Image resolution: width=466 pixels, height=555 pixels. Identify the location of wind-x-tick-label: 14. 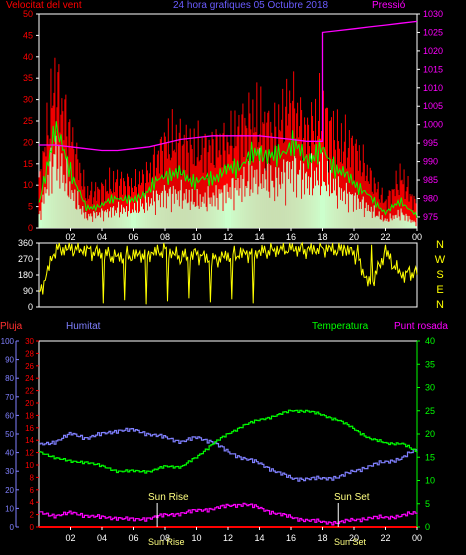
(259, 237).